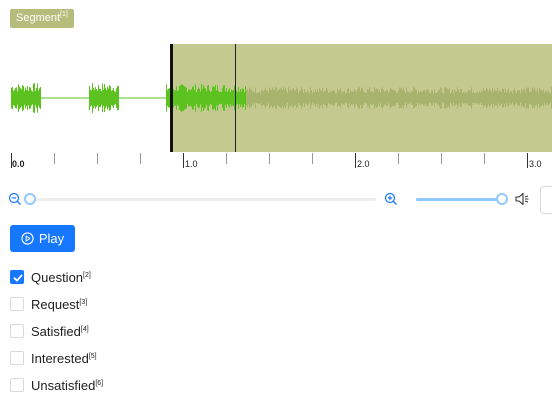 The height and width of the screenshot is (408, 552). I want to click on volume-icon, so click(522, 199).